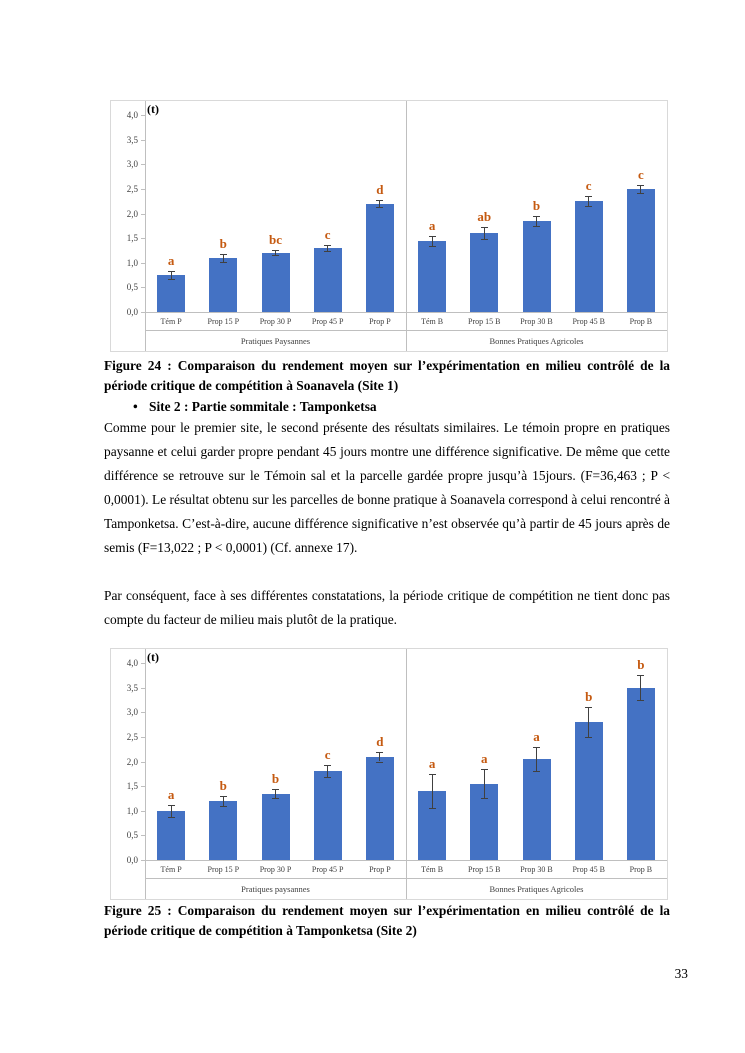 The width and height of the screenshot is (745, 1053). What do you see at coordinates (132, 736) in the screenshot?
I see `y-axis-tick-label: 2,5` at bounding box center [132, 736].